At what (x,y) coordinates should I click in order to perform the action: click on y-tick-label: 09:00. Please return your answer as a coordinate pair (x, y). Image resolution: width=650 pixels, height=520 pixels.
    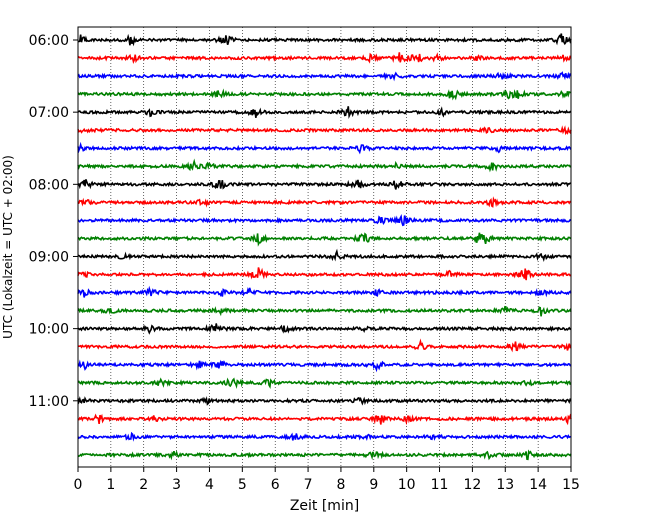
    Looking at the image, I should click on (49, 257).